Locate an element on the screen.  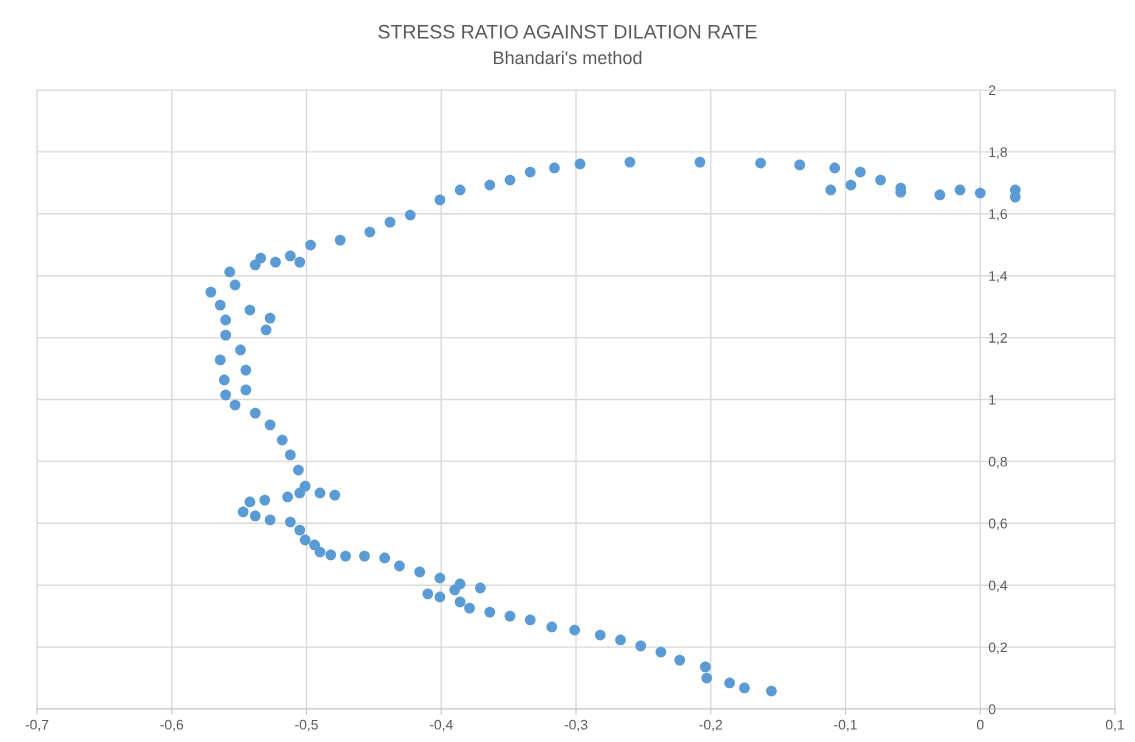
x-tick-label: -0,4 is located at coordinates (441, 725).